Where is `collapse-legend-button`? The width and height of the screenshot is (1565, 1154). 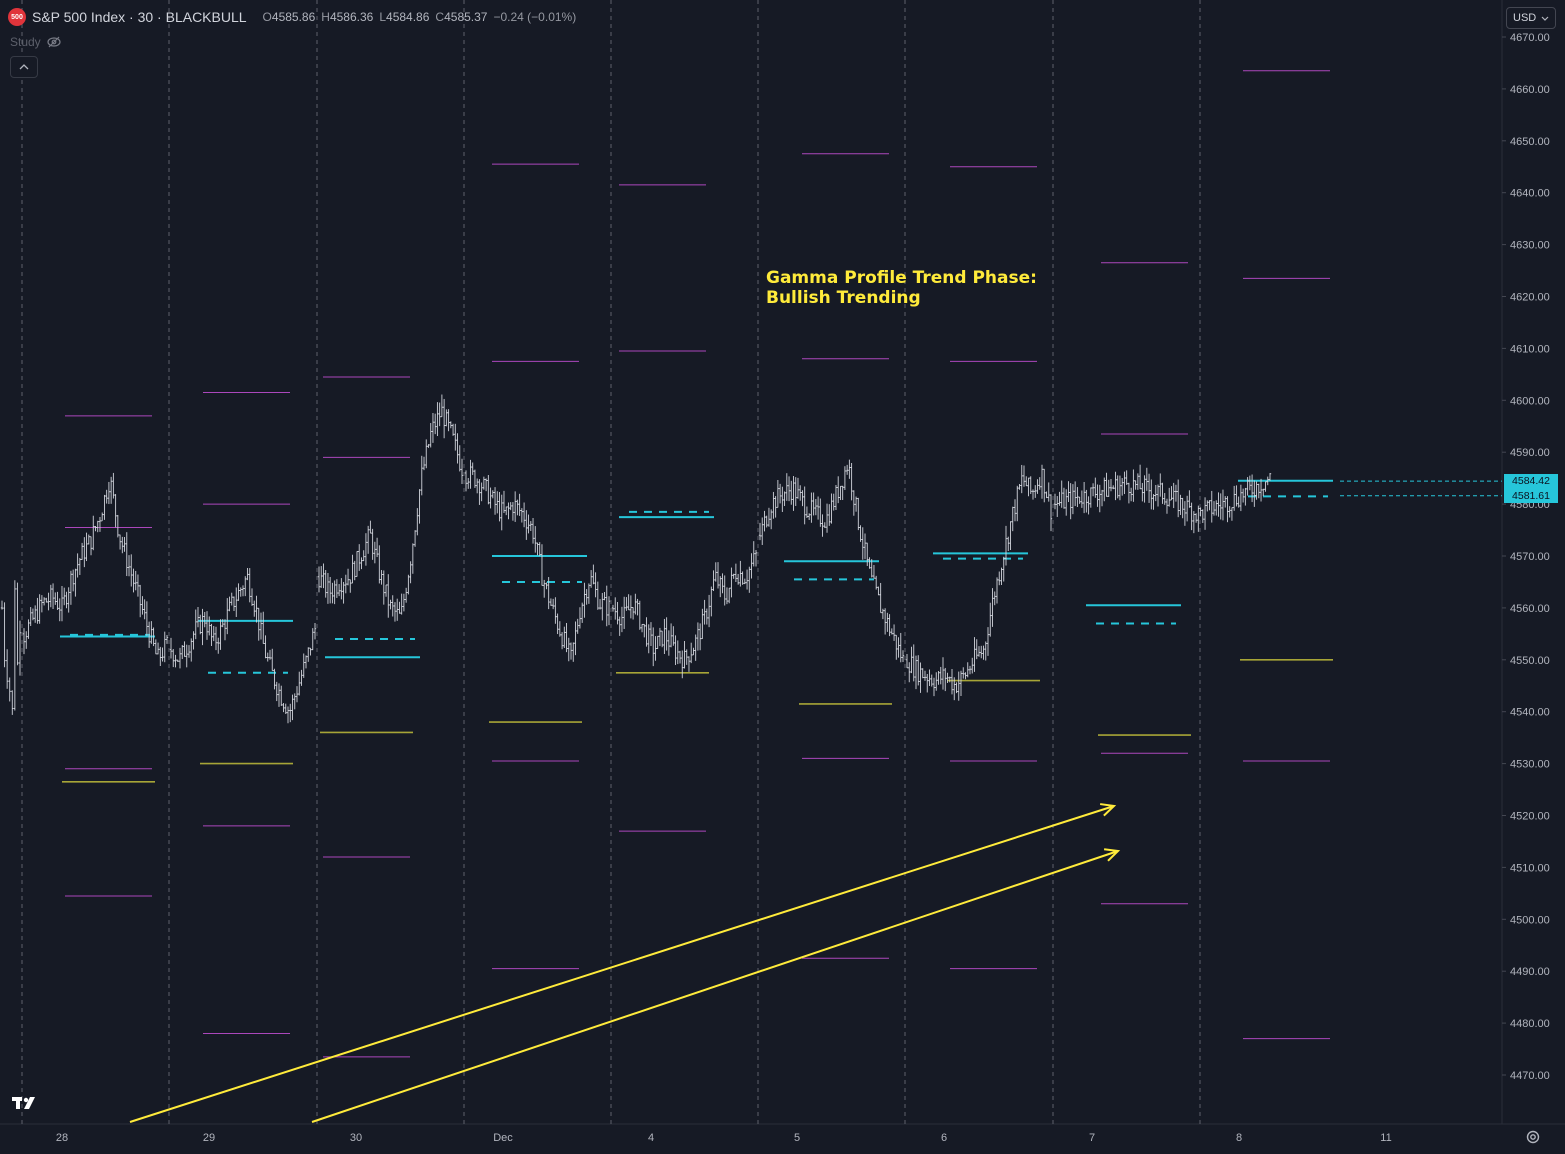 collapse-legend-button is located at coordinates (24, 67).